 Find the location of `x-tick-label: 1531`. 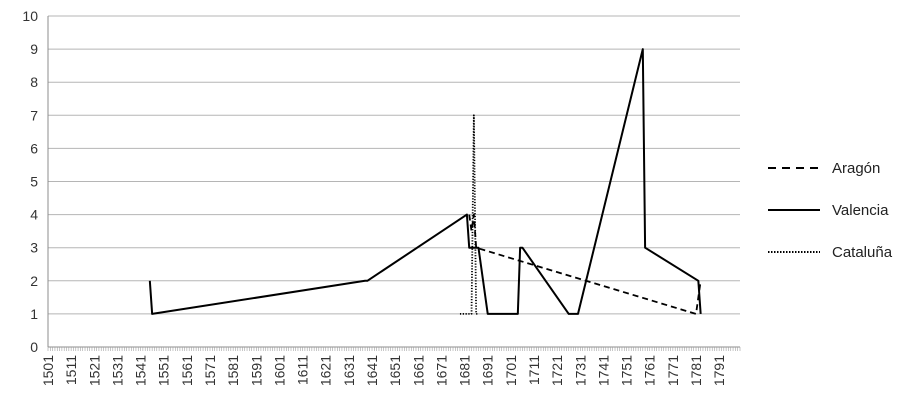

x-tick-label: 1531 is located at coordinates (117, 370).